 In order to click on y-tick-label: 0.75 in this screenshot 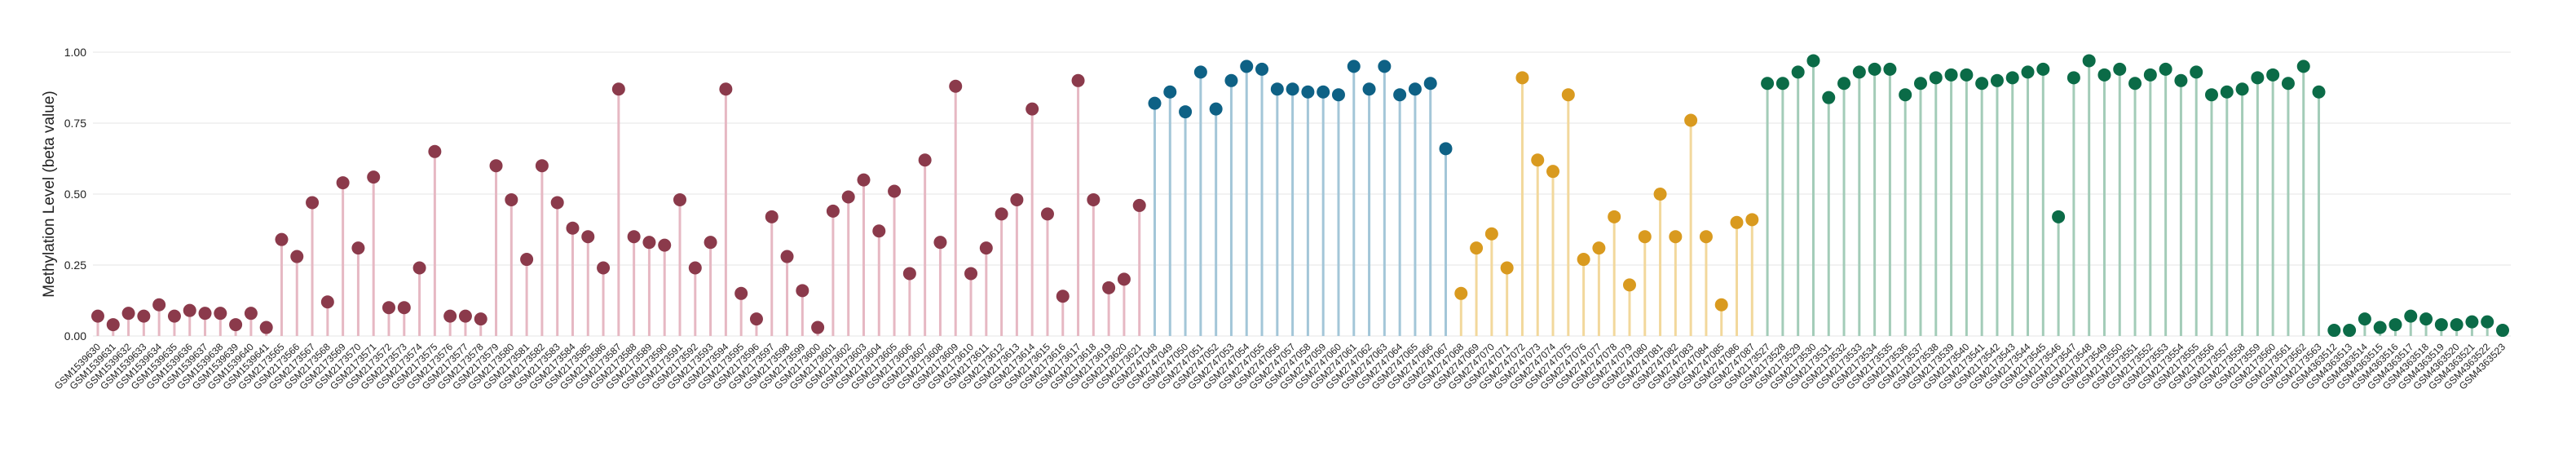, I will do `click(75, 123)`.